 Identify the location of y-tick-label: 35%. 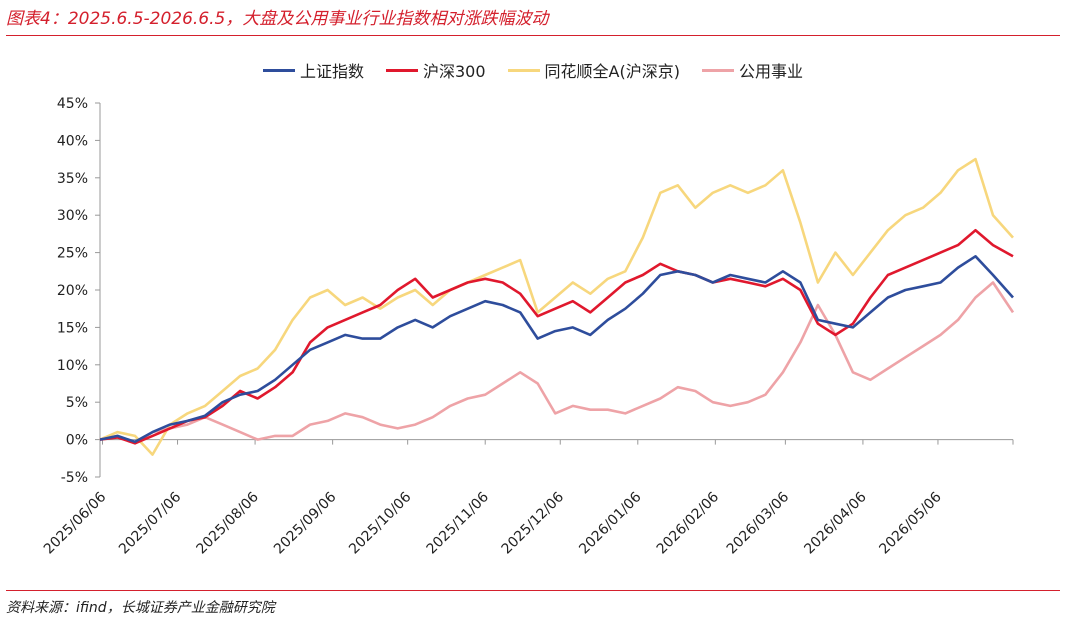
(72, 179).